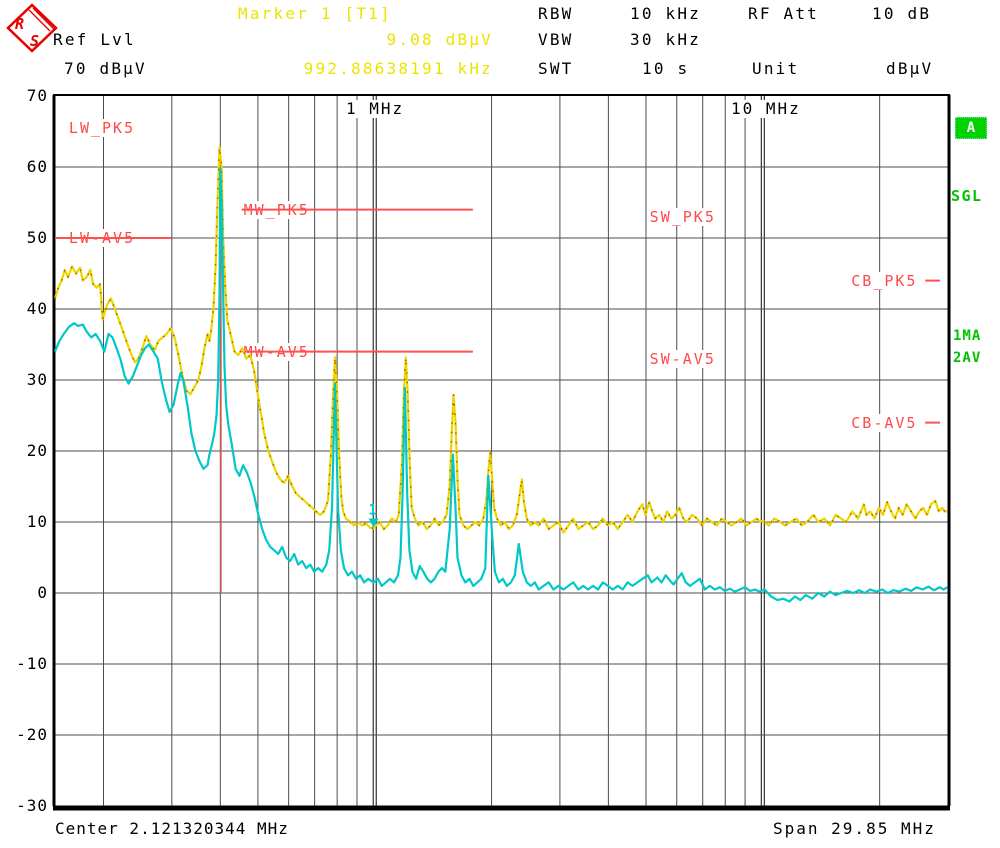  Describe the element at coordinates (276, 351) in the screenshot. I see `limit-label-MW-AV5: MW-AV5` at that location.